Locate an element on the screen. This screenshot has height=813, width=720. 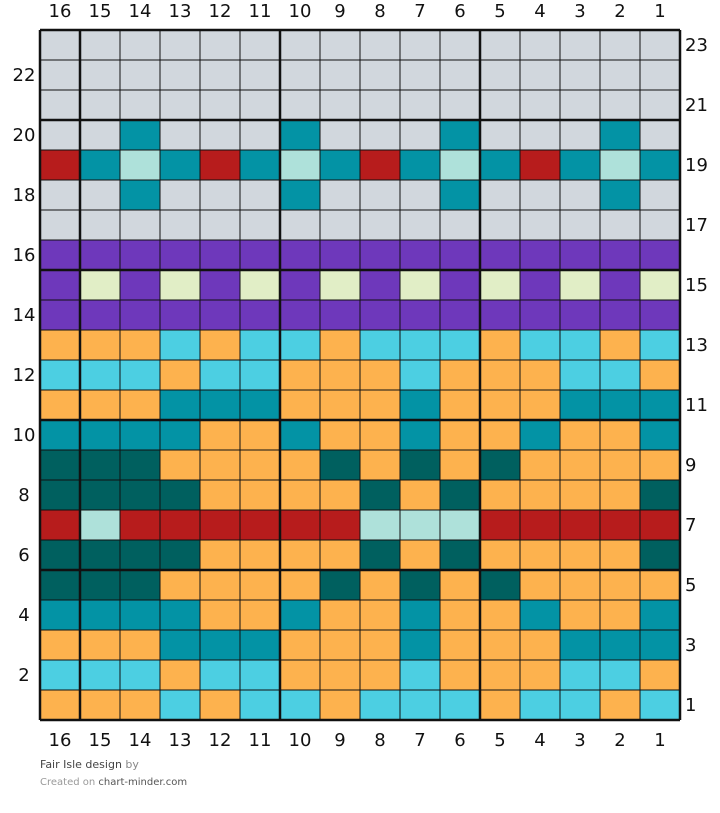
row-label: 18 is located at coordinates (24, 195).